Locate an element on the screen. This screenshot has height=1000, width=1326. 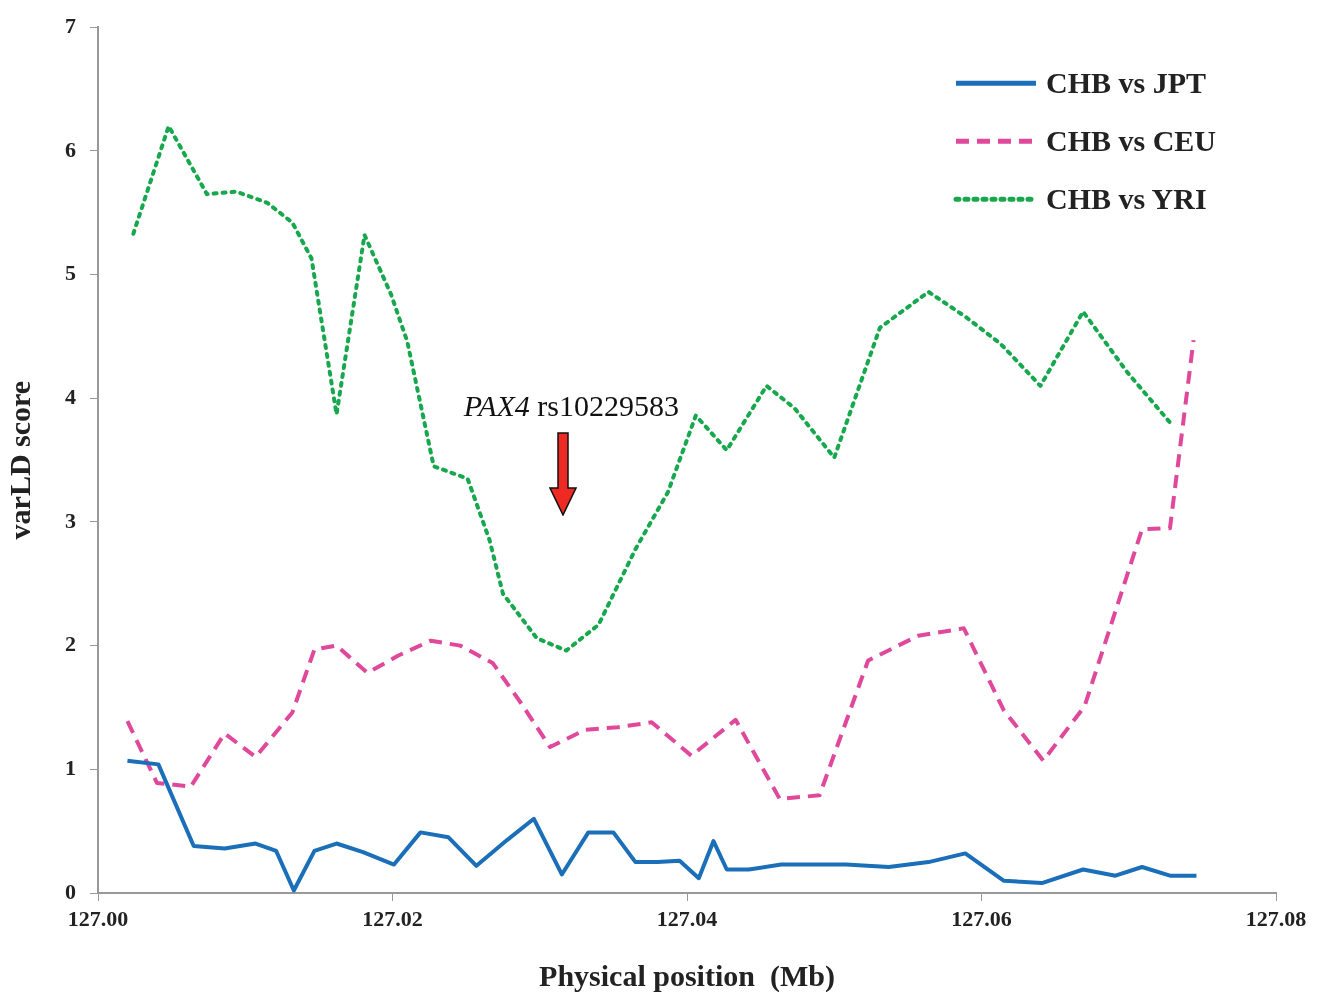
x-tick-label: 127.02 is located at coordinates (392, 918).